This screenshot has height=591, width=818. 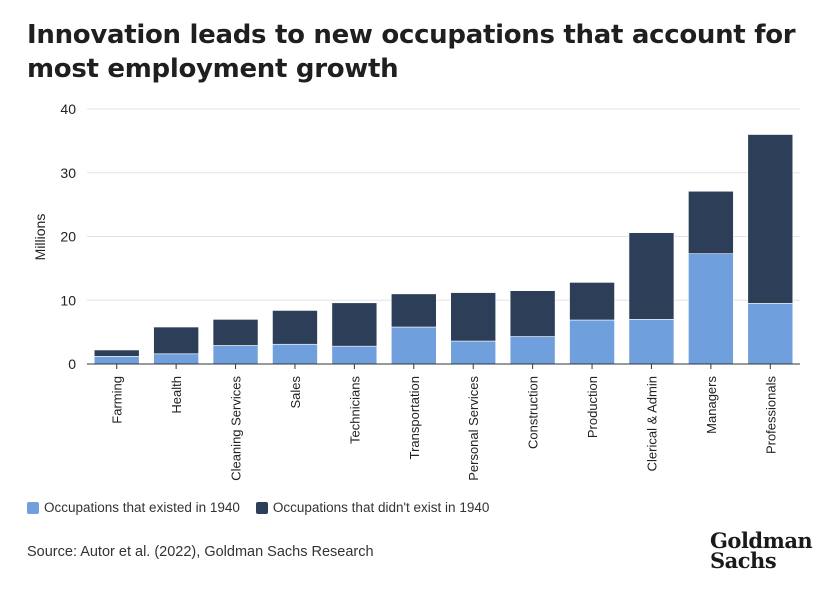 What do you see at coordinates (743, 560) in the screenshot?
I see `logo-line-2: Sachs` at bounding box center [743, 560].